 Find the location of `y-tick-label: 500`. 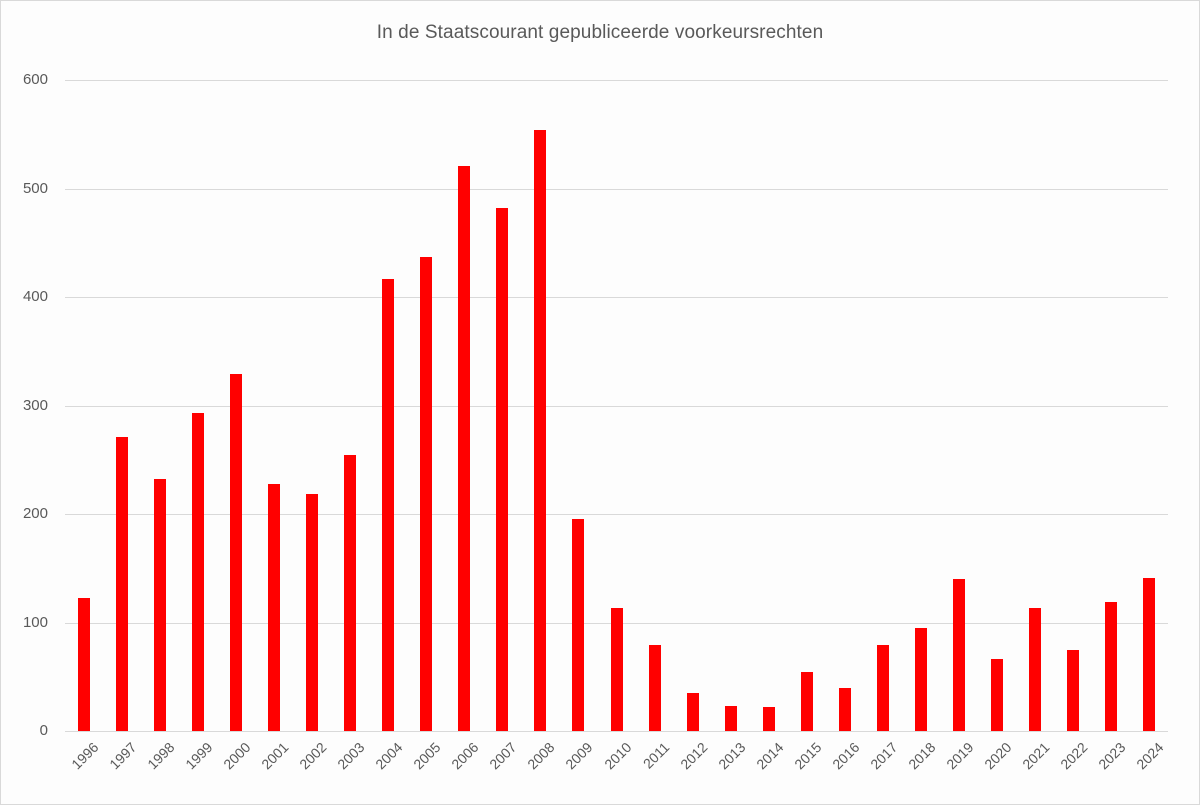

y-tick-label: 500 is located at coordinates (35, 188).